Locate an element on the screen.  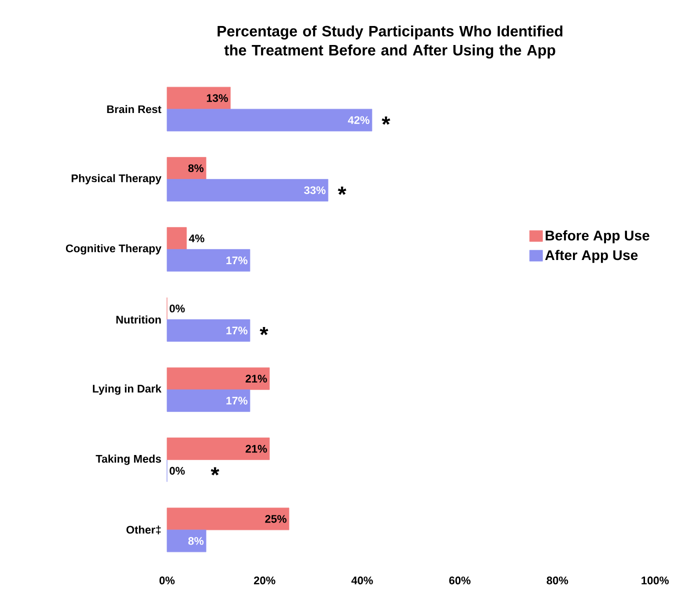
x-tick-label: 100% is located at coordinates (655, 580).